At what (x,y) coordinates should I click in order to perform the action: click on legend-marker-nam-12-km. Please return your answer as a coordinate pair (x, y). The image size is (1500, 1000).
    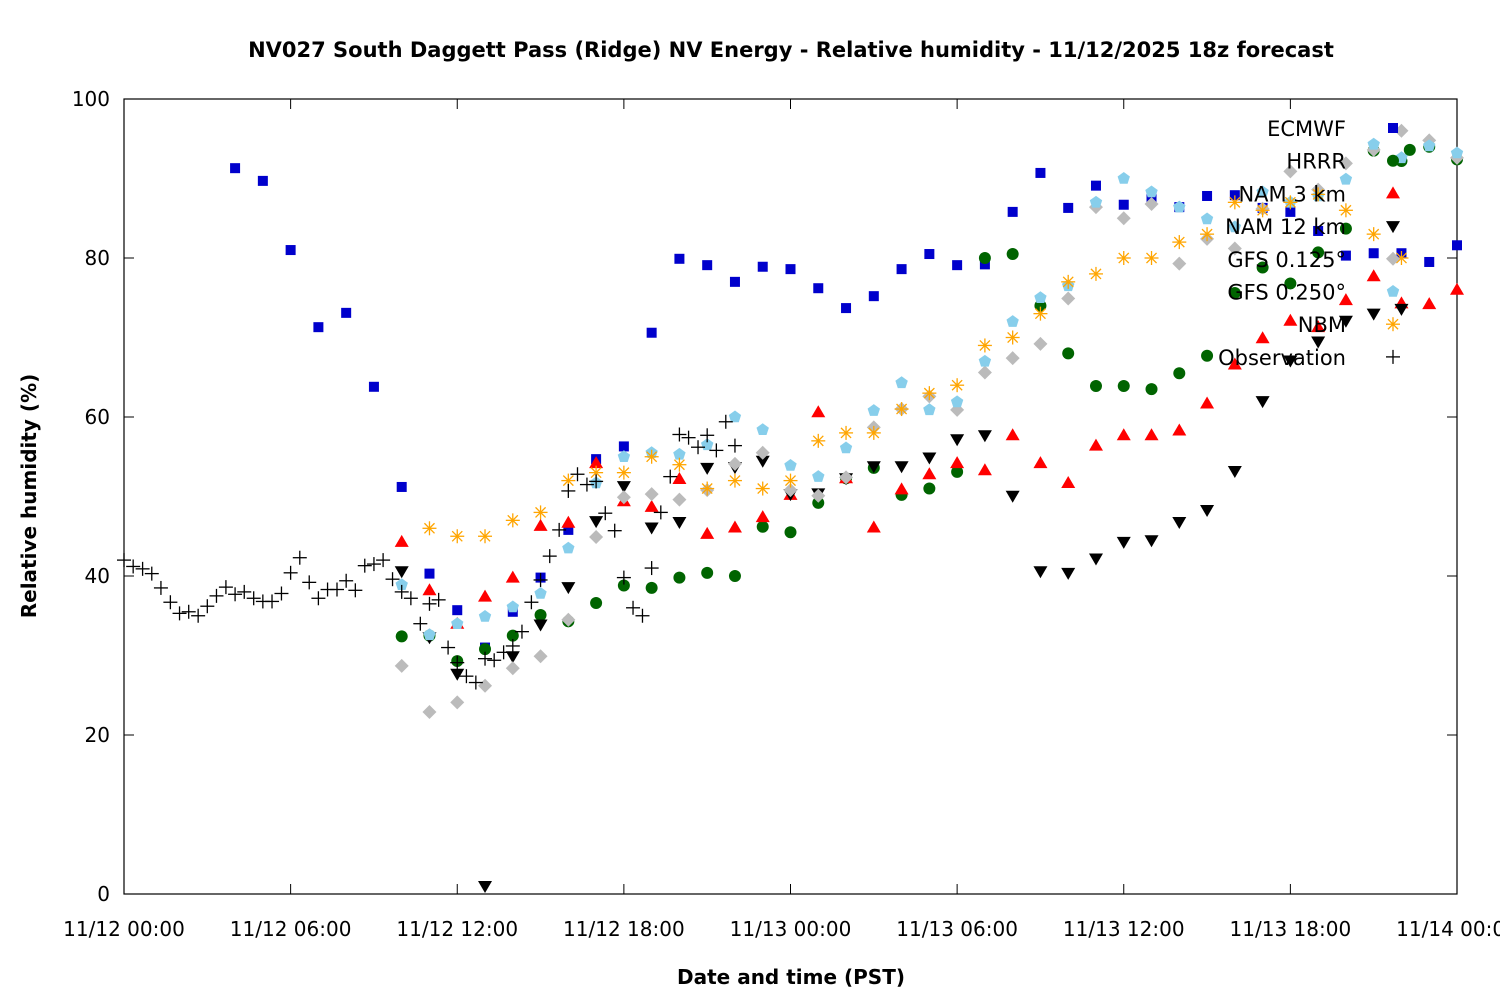
    Looking at the image, I should click on (1393, 227).